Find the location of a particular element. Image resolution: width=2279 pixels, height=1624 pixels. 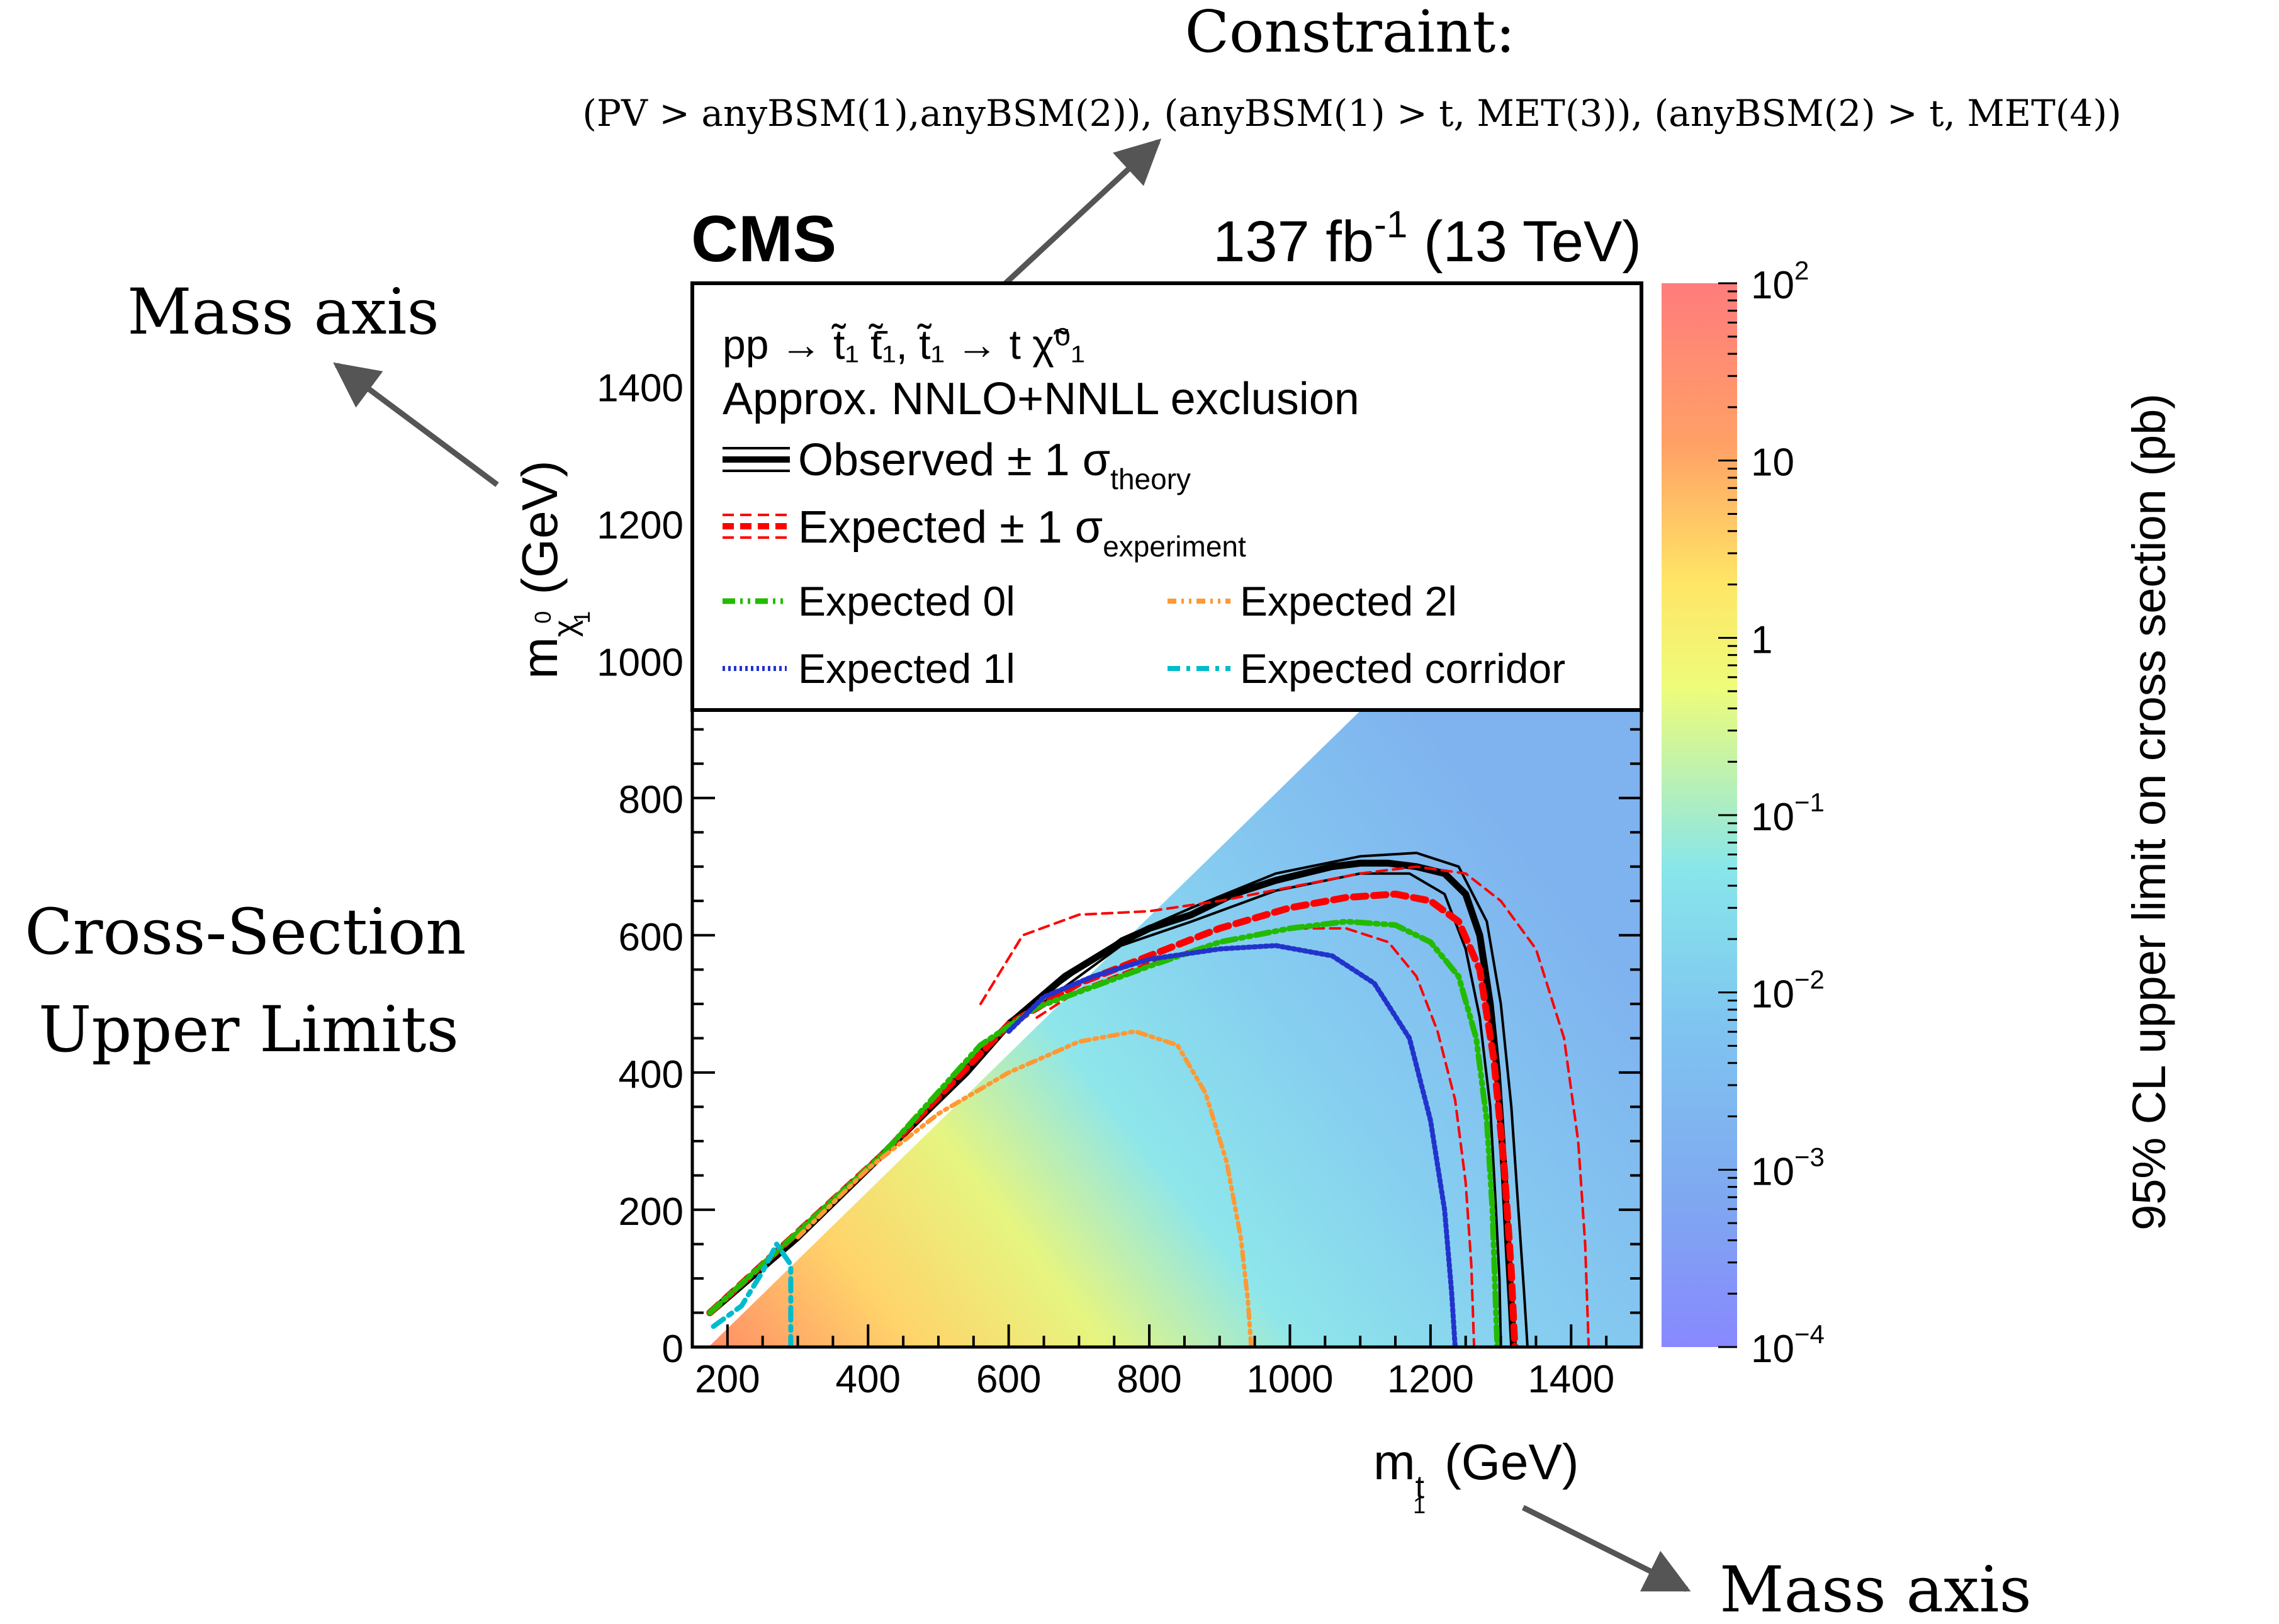

x-tick-label: 600 is located at coordinates (1008, 1379).